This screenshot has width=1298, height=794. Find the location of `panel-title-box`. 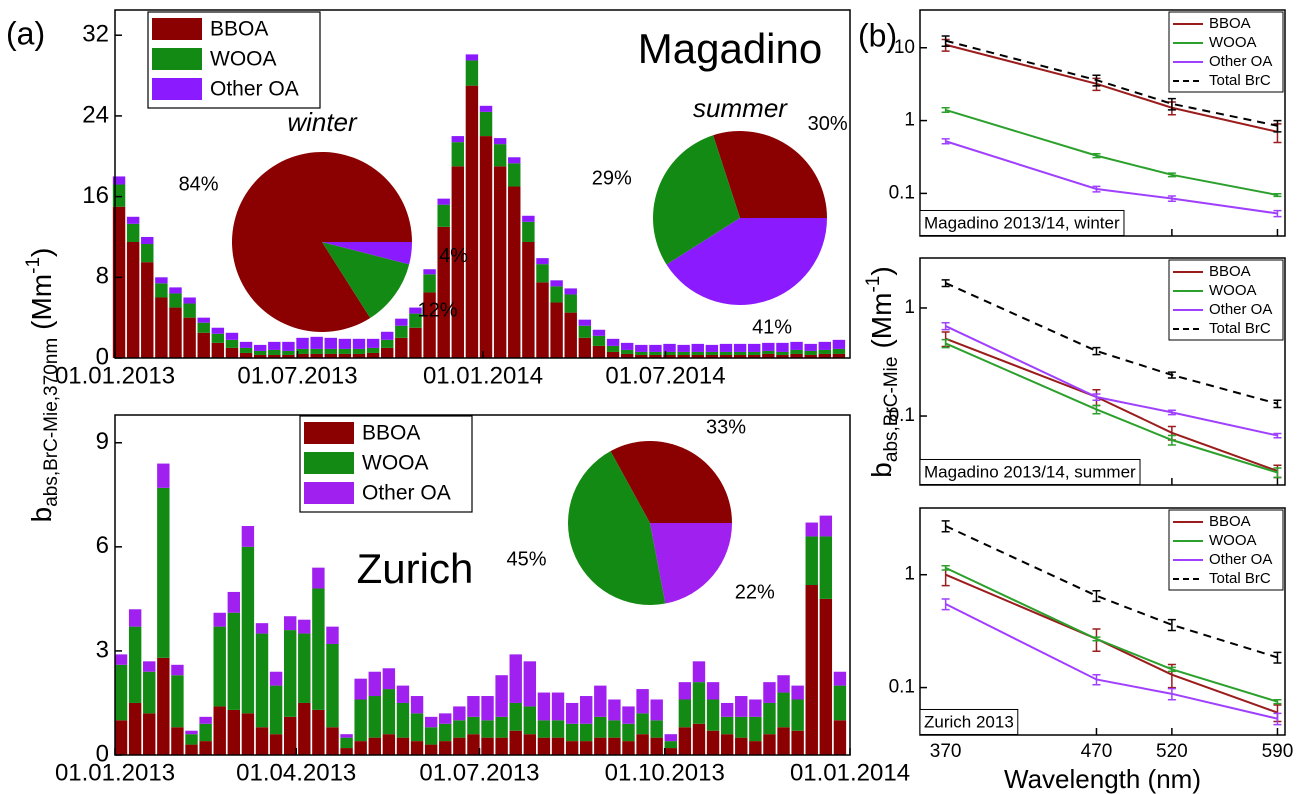

panel-title-box is located at coordinates (1030, 471).